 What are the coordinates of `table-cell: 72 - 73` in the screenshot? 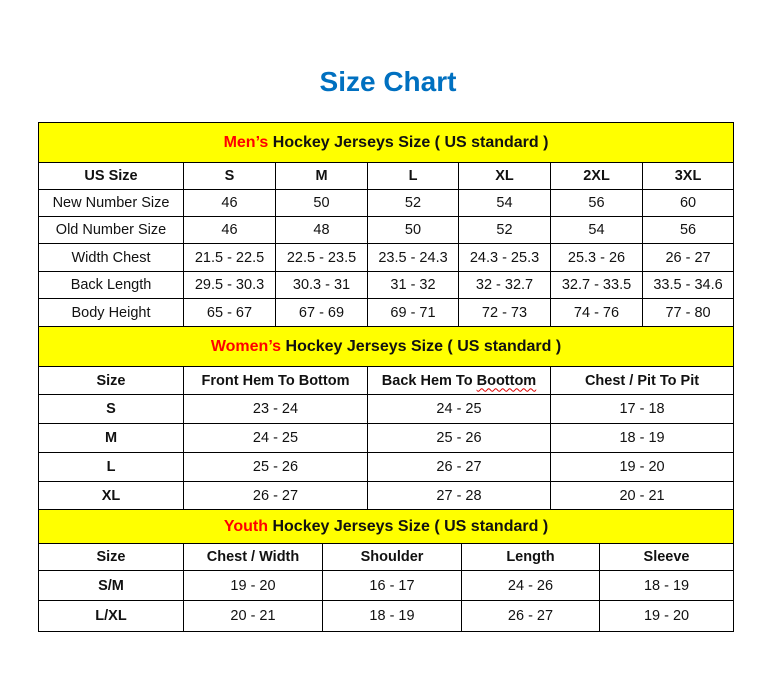 It's located at (504, 312).